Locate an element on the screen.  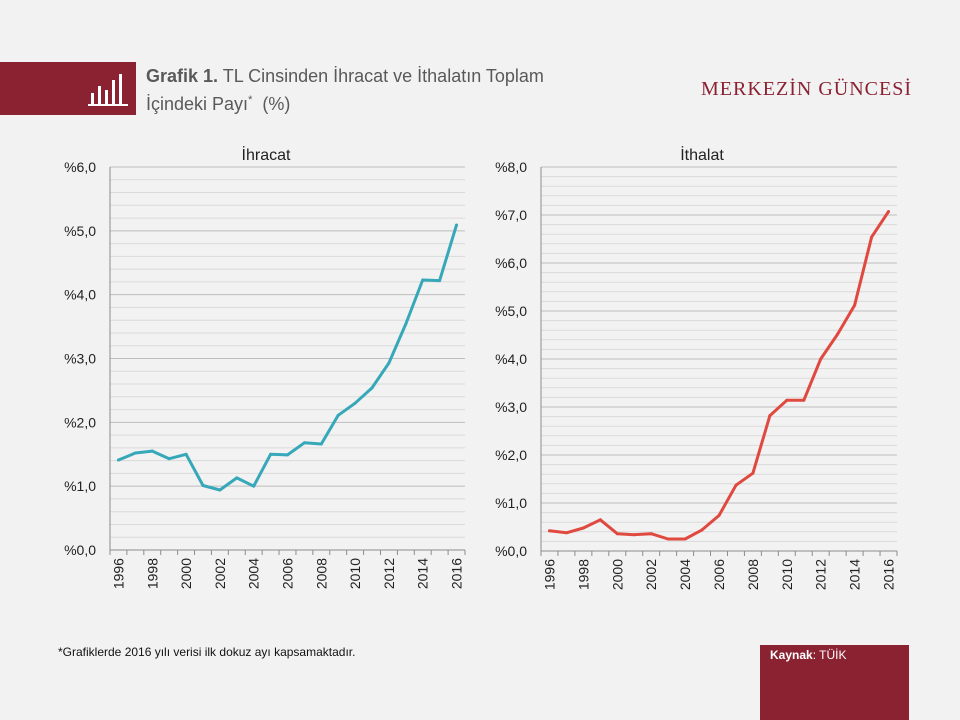
ihracat-series-line is located at coordinates (287, 357).